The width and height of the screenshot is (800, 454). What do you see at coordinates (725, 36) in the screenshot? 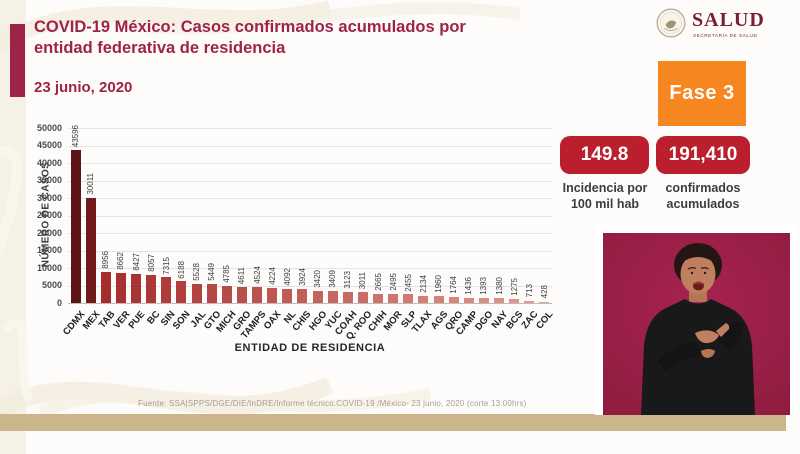
I see `salud-subtitle: SECRETARÍA DE SALUD` at bounding box center [725, 36].